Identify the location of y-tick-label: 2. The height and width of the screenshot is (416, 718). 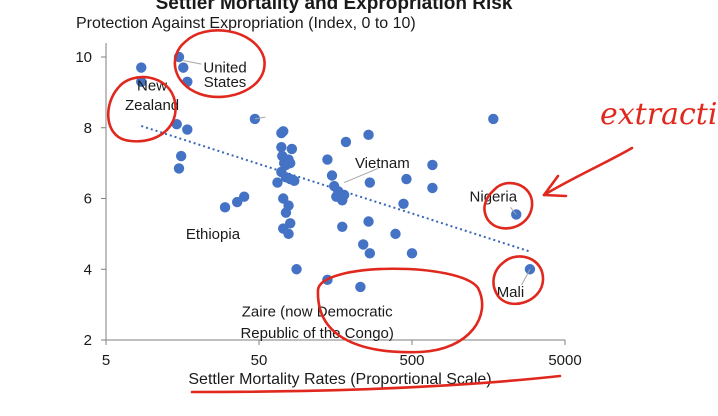
(88, 340).